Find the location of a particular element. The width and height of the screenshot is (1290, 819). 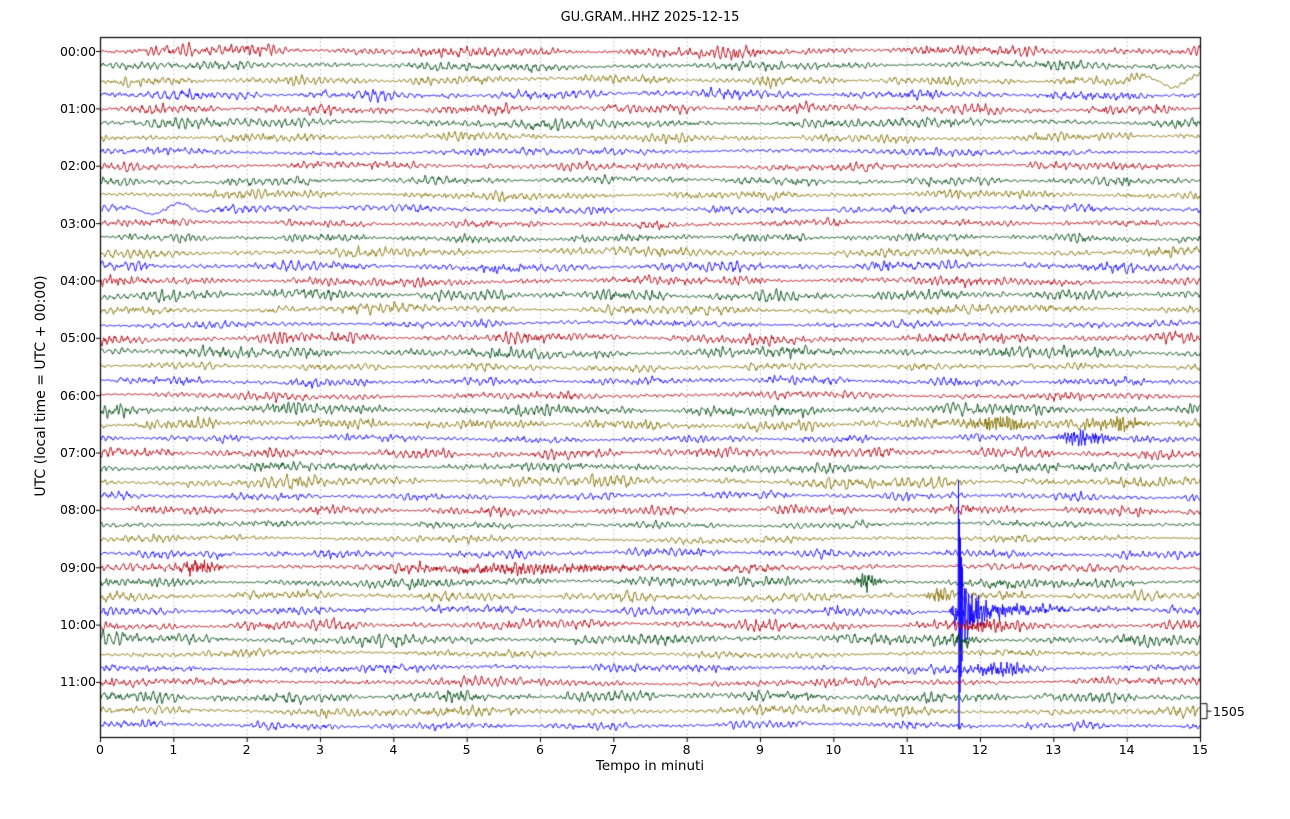

x-tick-label: 4 is located at coordinates (393, 749).